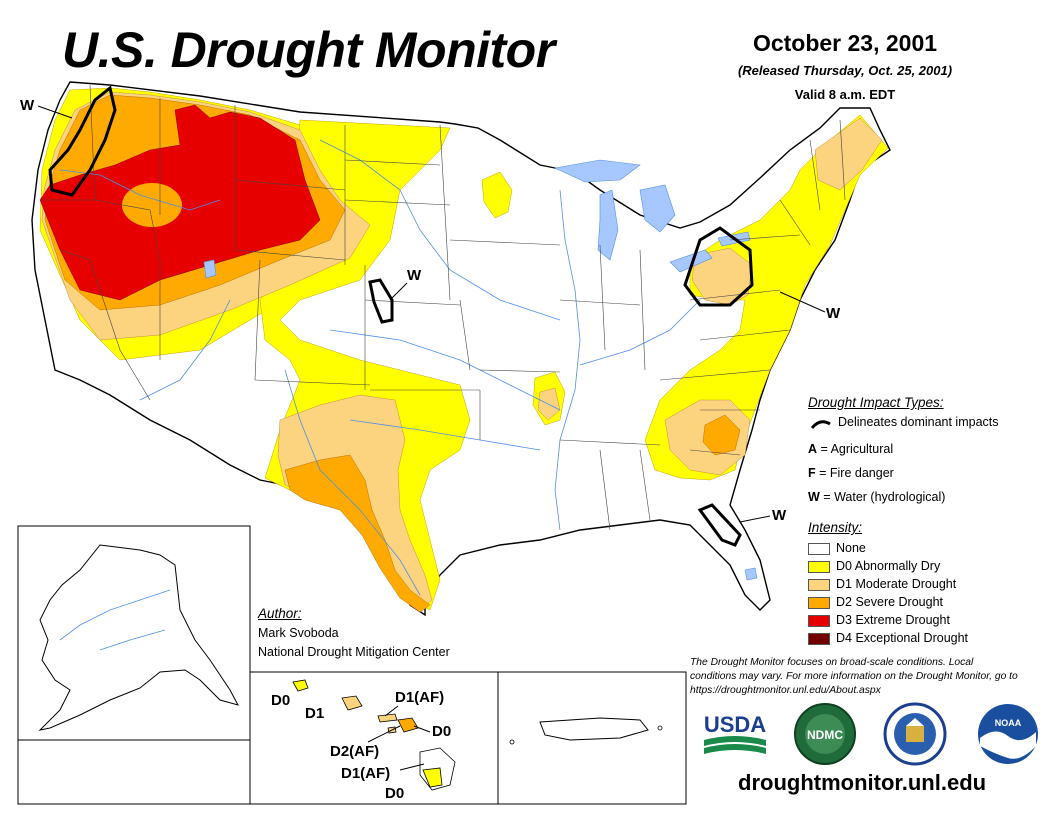 The image size is (1056, 816). Describe the element at coordinates (608, 225) in the screenshot. I see `lake-michigan` at that location.